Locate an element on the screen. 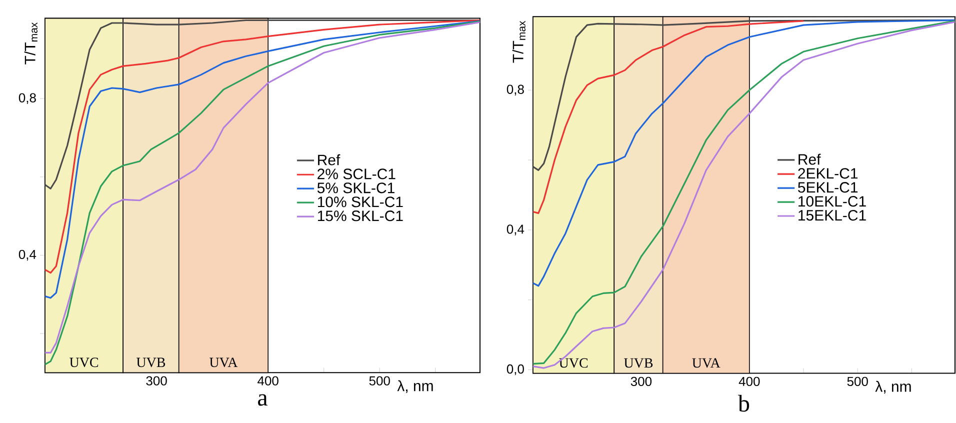 The width and height of the screenshot is (956, 423). text: a is located at coordinates (263, 400).